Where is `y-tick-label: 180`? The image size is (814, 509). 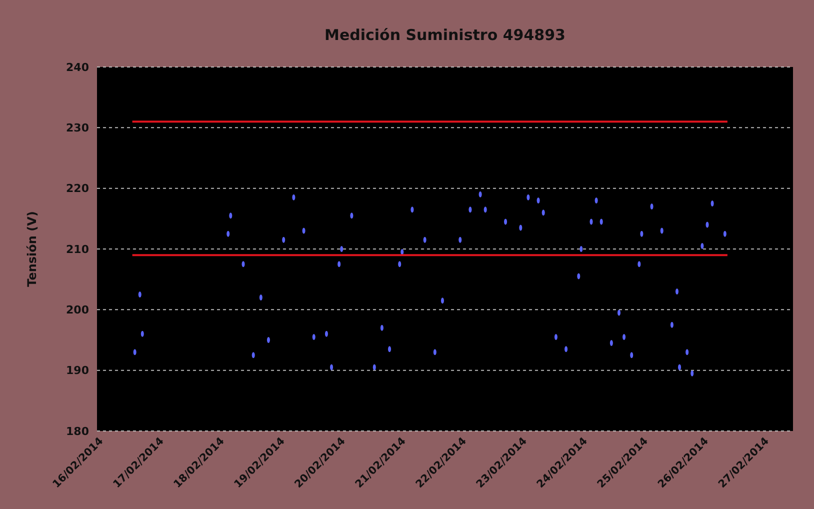 y-tick-label: 180 is located at coordinates (78, 431).